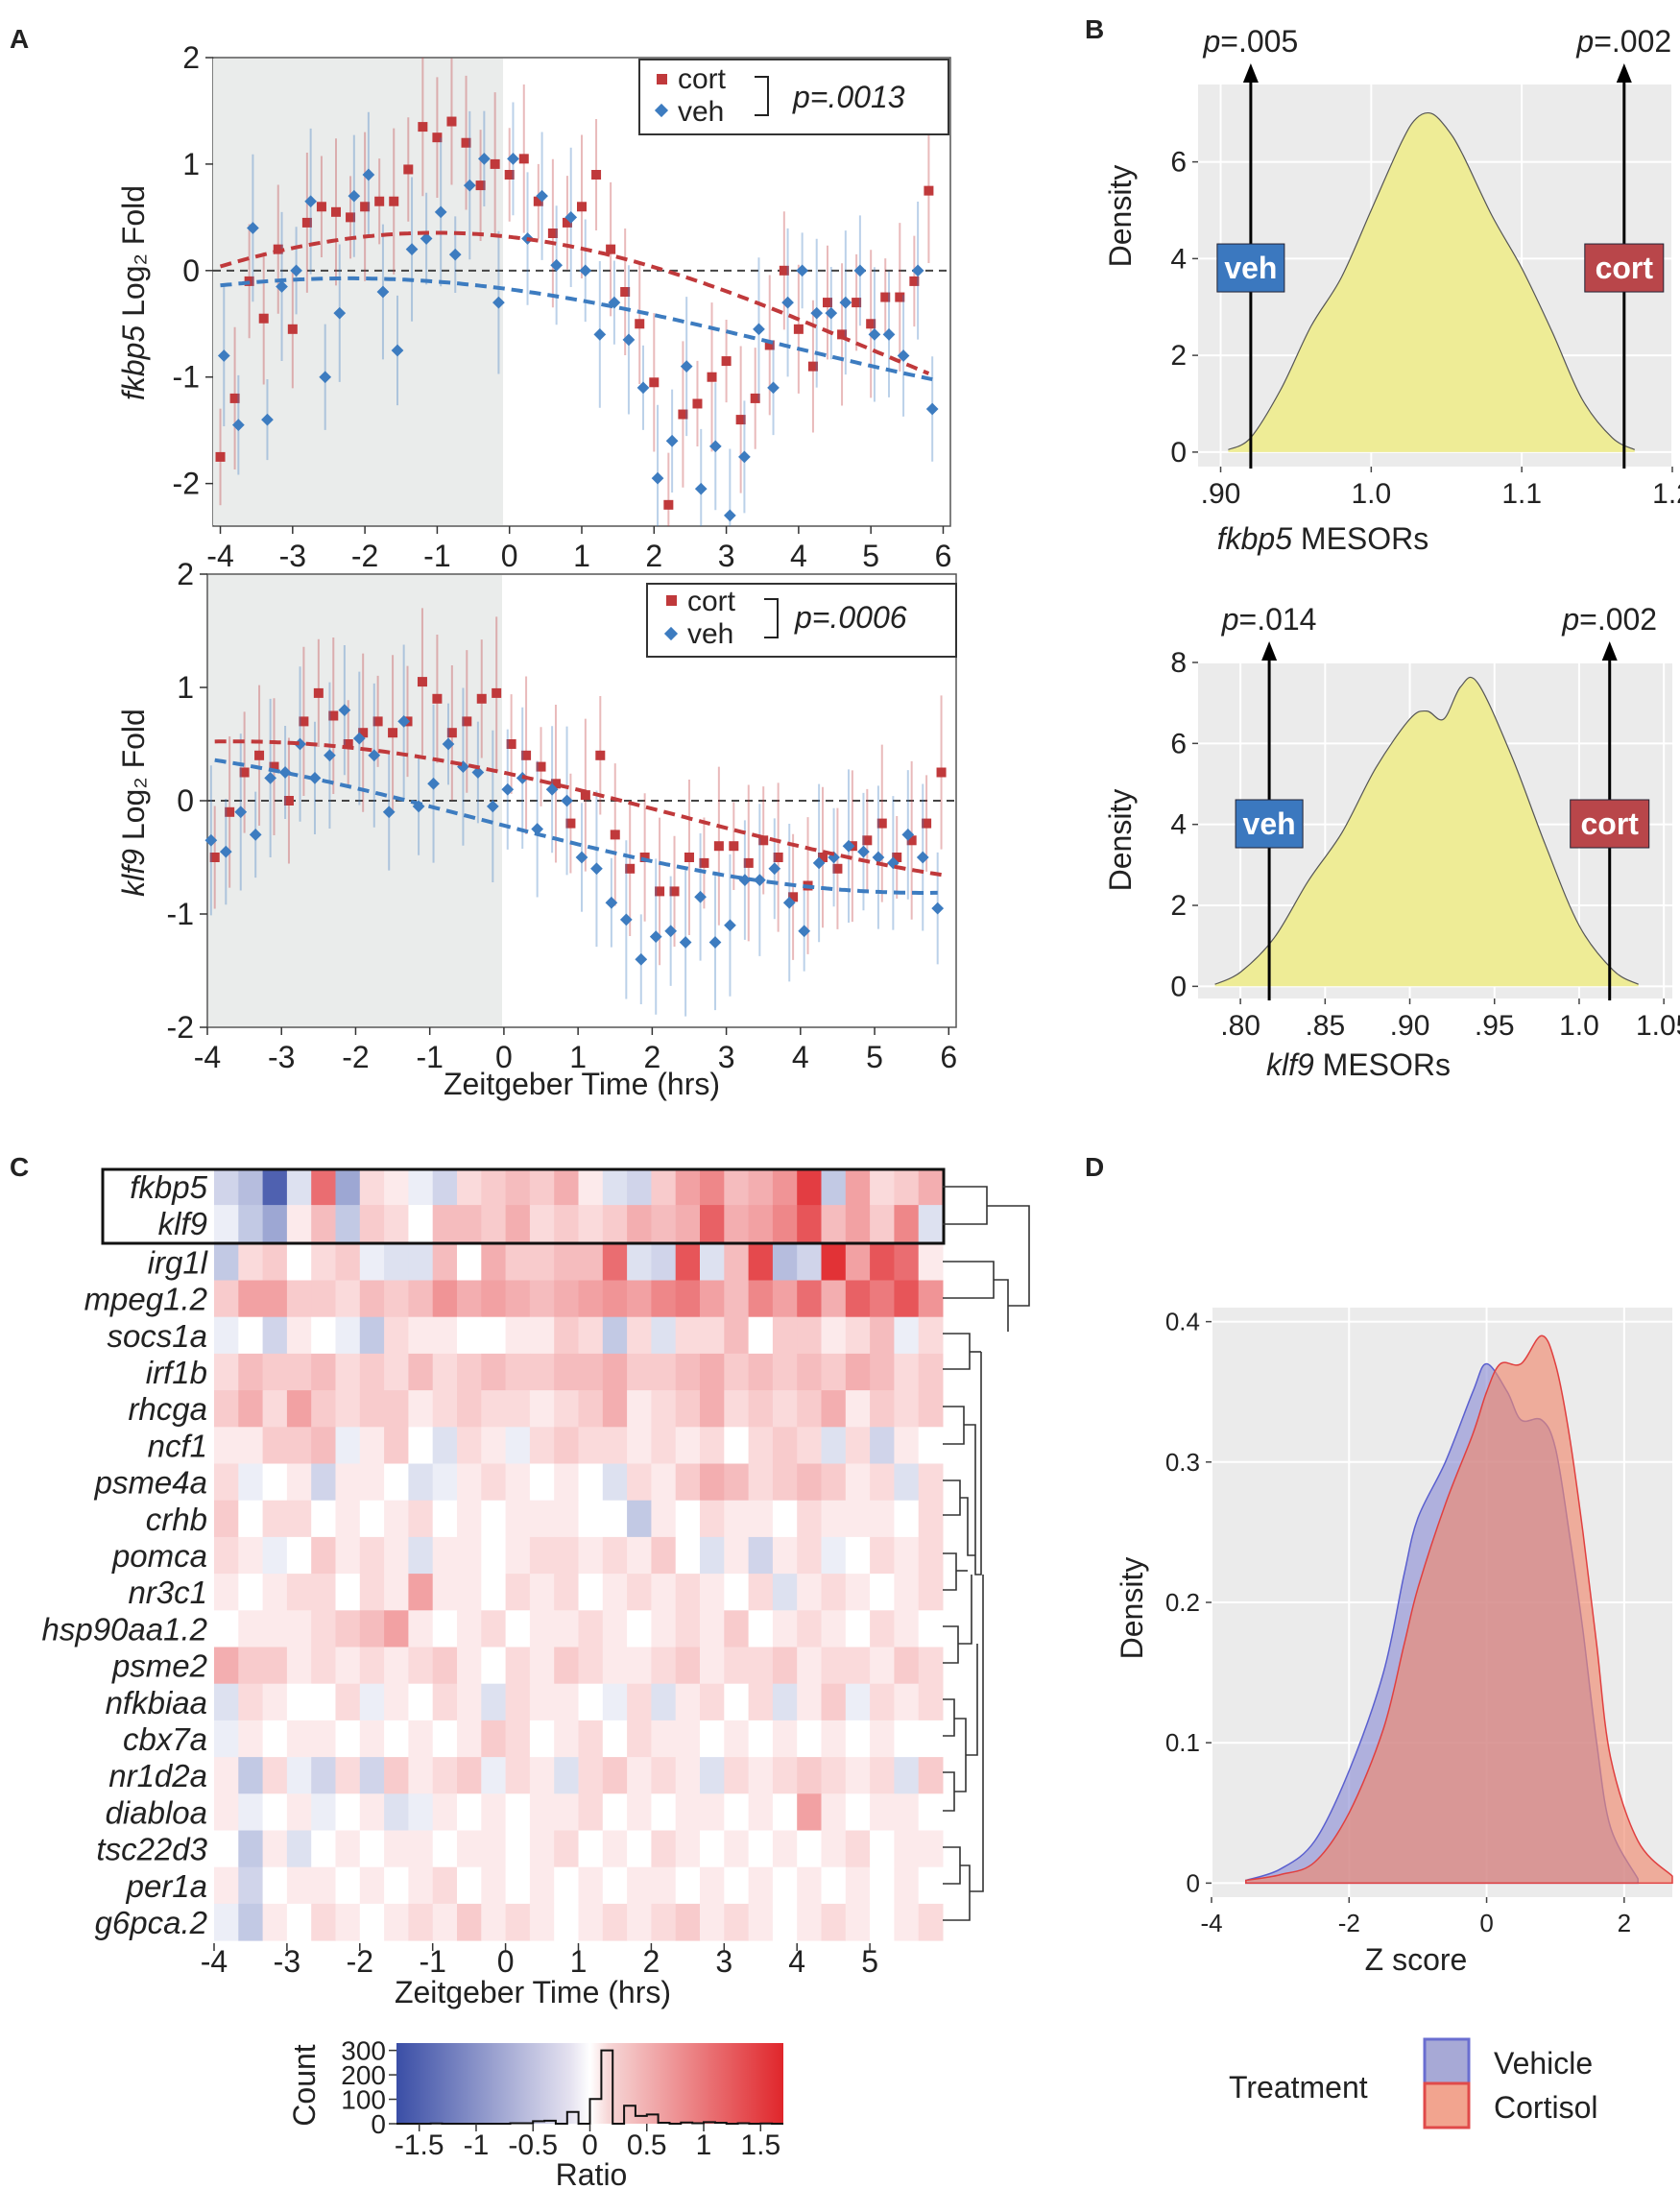  Describe the element at coordinates (1240, 1026) in the screenshot. I see `x-tick-label: .80` at that location.